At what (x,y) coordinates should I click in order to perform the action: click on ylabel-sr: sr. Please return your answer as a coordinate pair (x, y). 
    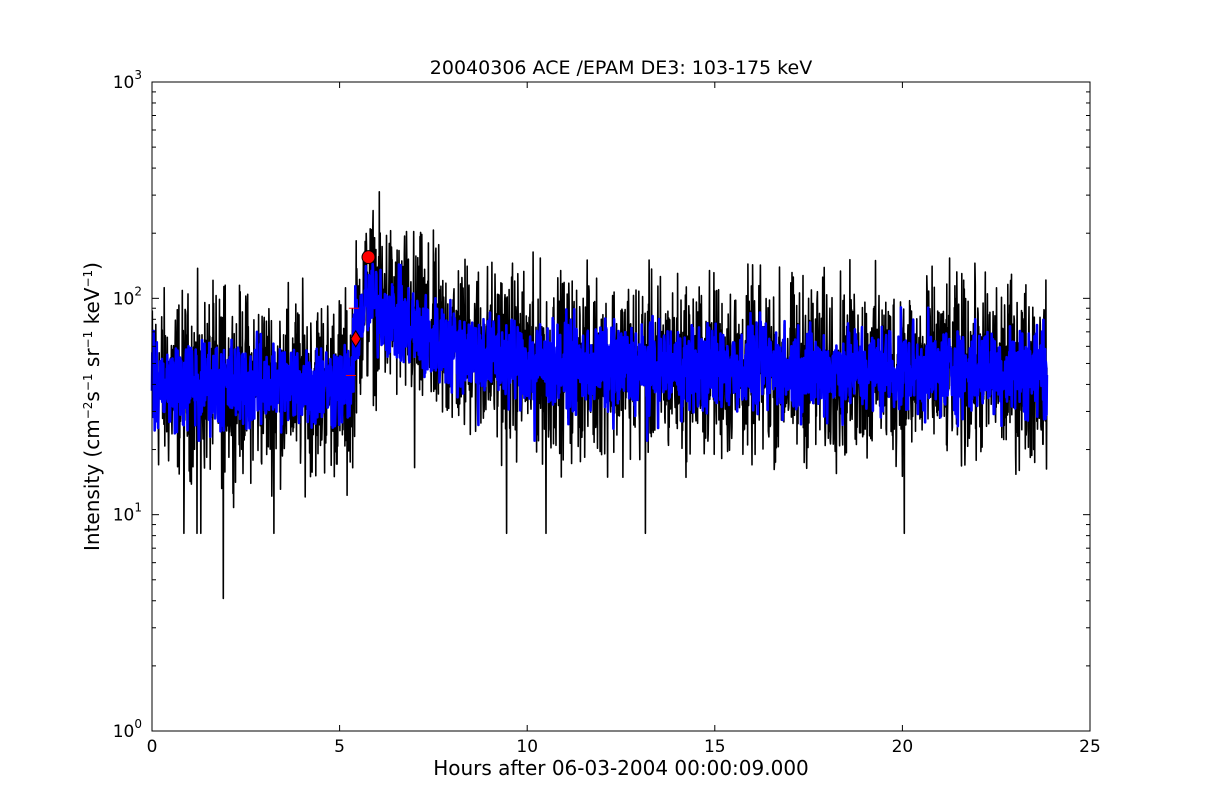
    Looking at the image, I should click on (92, 361).